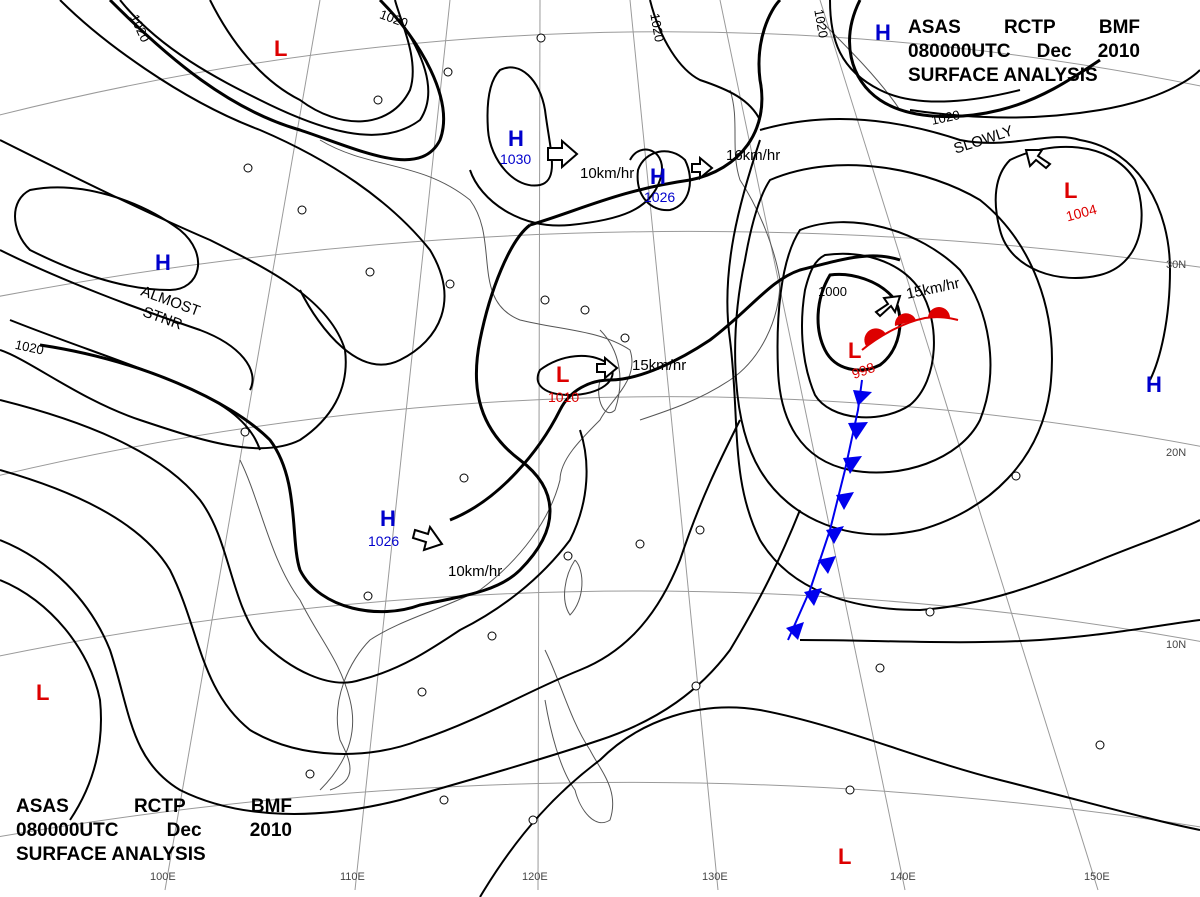 Image resolution: width=1200 pixels, height=897 pixels. I want to click on movement-speed-label: 15km/hr, so click(659, 365).